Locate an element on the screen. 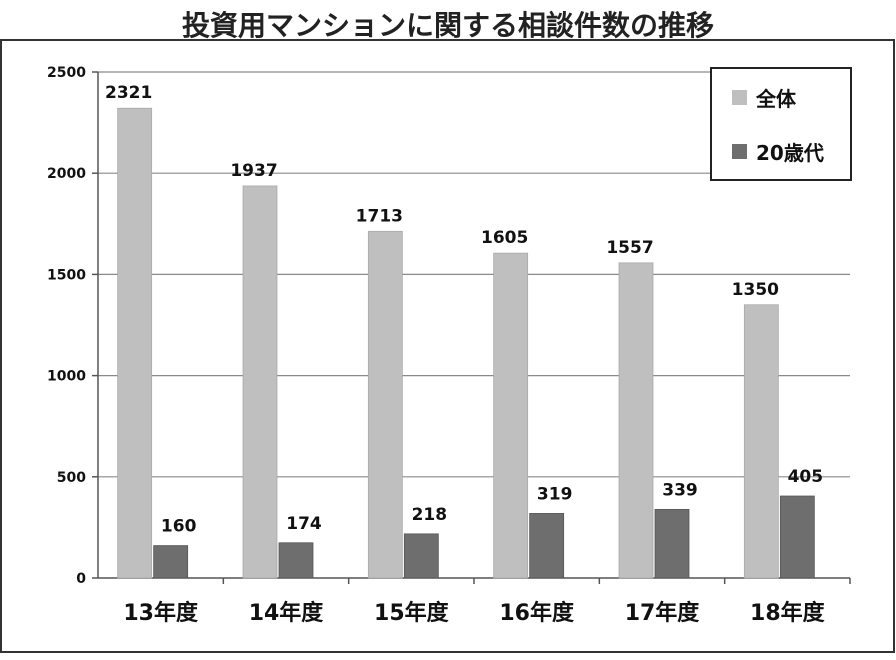 Image resolution: width=896 pixels, height=660 pixels. data-label: 1350 is located at coordinates (755, 290).